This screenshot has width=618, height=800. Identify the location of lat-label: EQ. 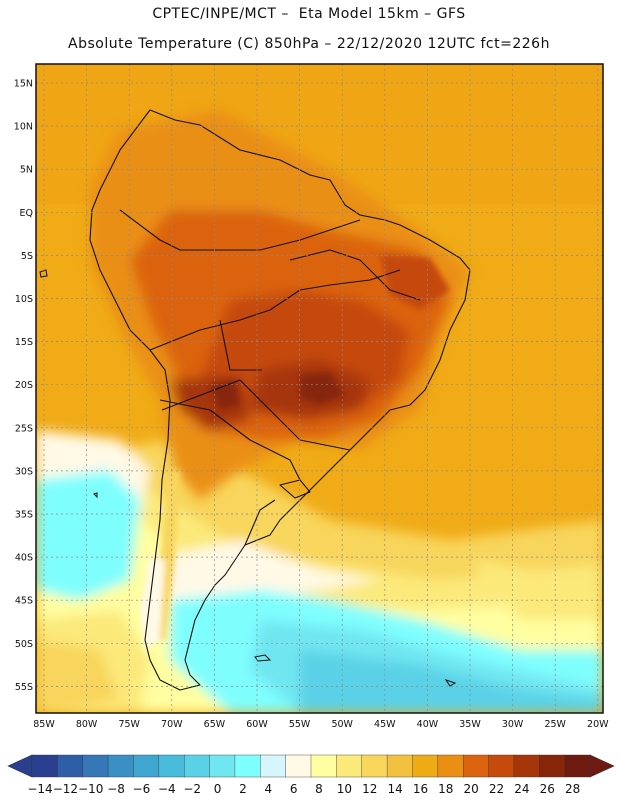
(26, 213).